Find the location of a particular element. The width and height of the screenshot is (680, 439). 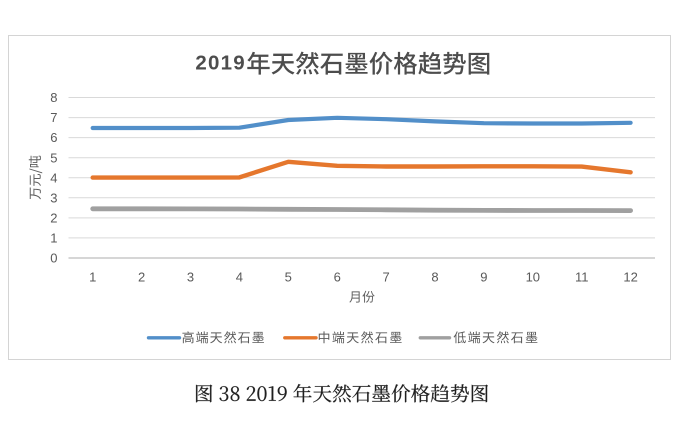

svg-text: 9 is located at coordinates (483, 277).